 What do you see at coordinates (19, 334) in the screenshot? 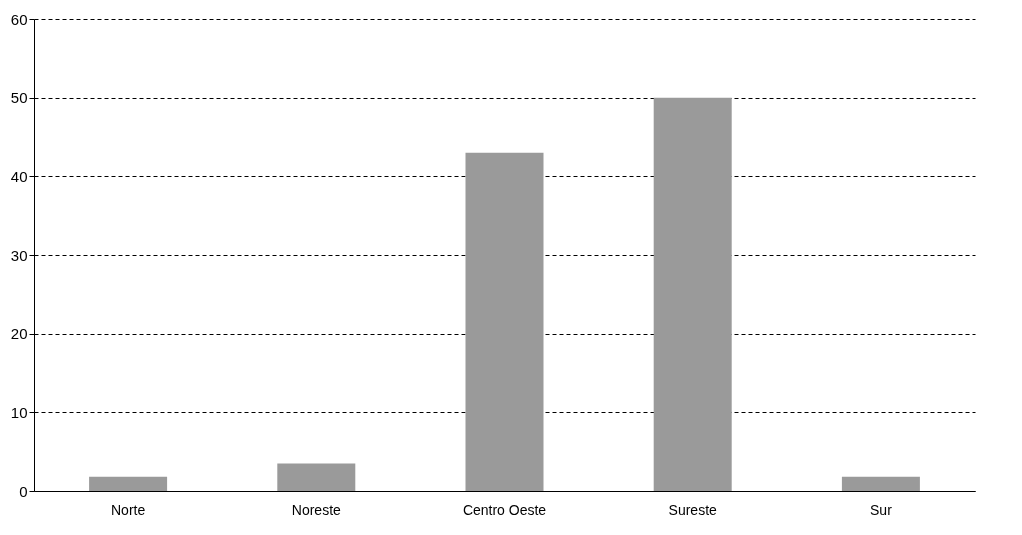
I see `y-tick-label: 20` at bounding box center [19, 334].